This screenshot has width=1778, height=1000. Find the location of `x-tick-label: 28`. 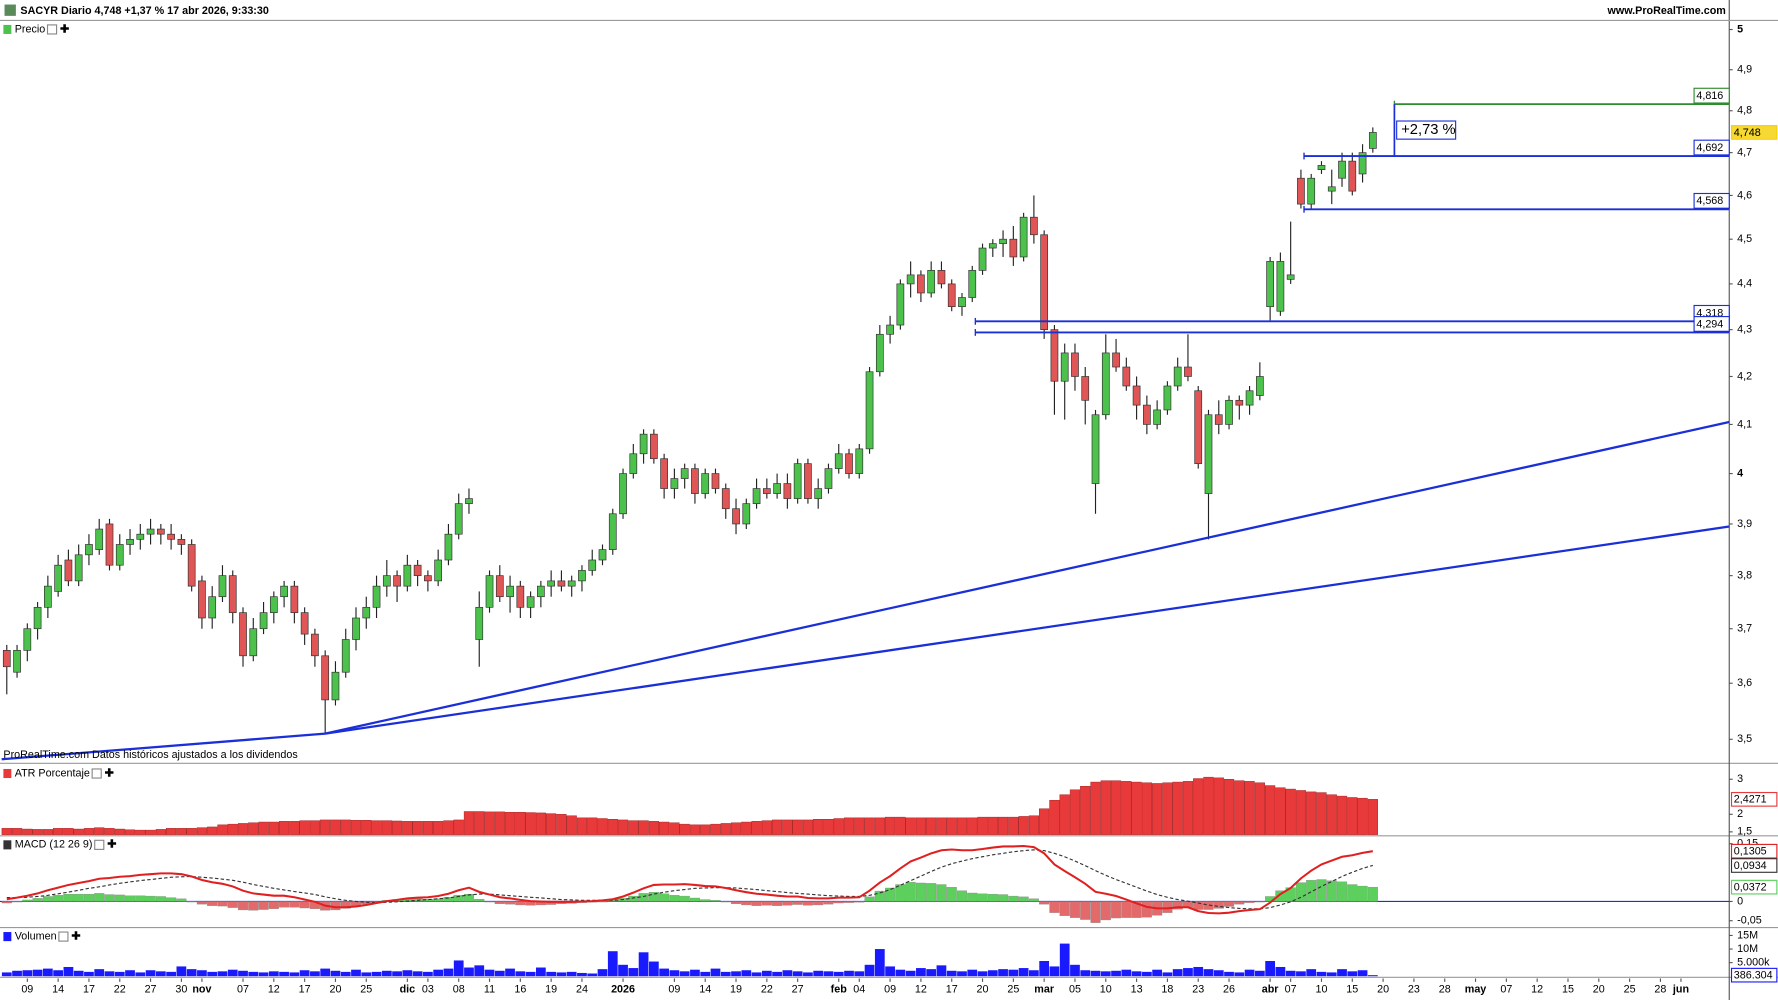

x-tick-label: 28 is located at coordinates (1445, 990).